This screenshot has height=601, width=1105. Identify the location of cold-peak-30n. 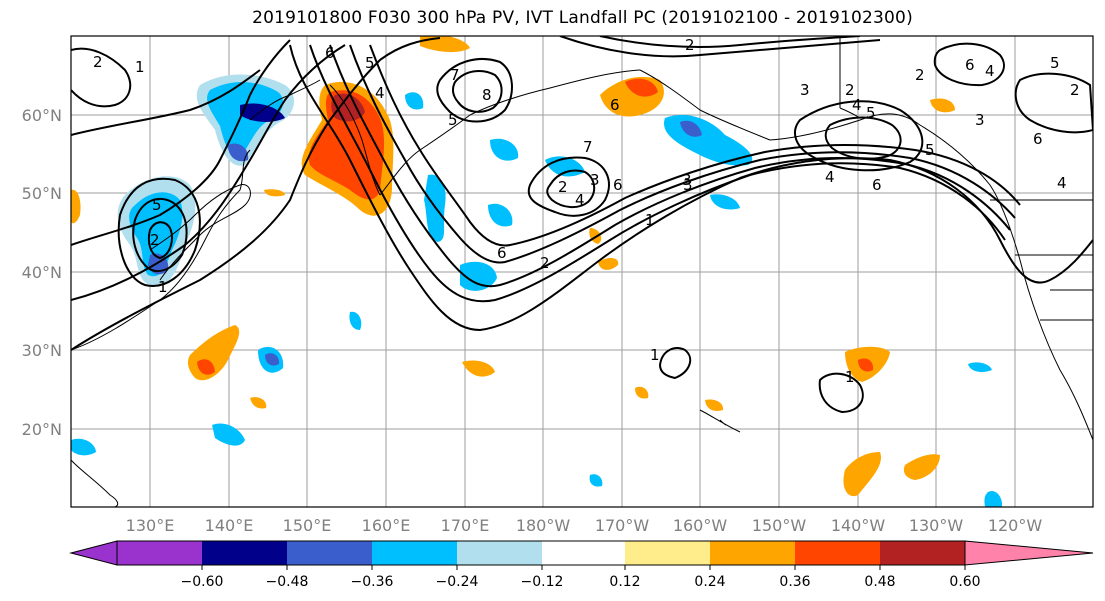
(272, 359).